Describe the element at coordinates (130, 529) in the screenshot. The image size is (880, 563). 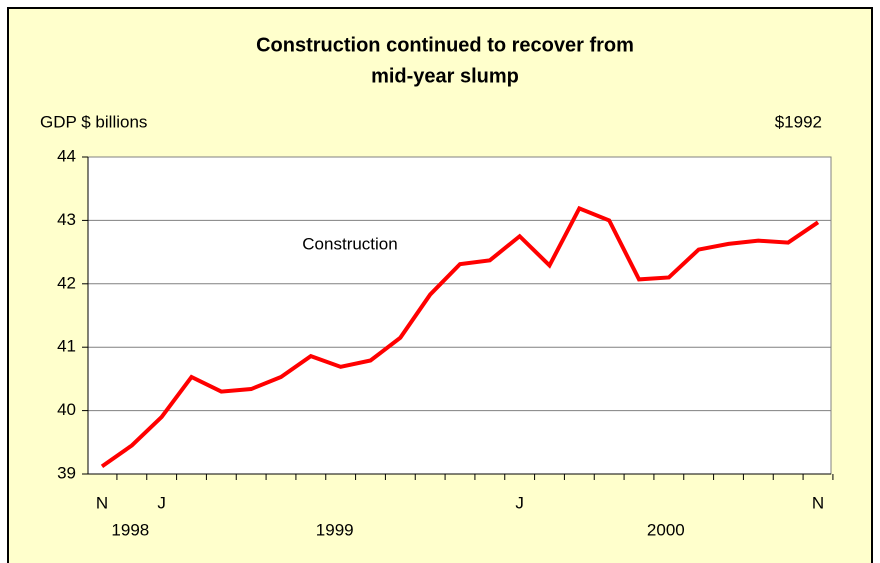
I see `year-label: 1998` at that location.